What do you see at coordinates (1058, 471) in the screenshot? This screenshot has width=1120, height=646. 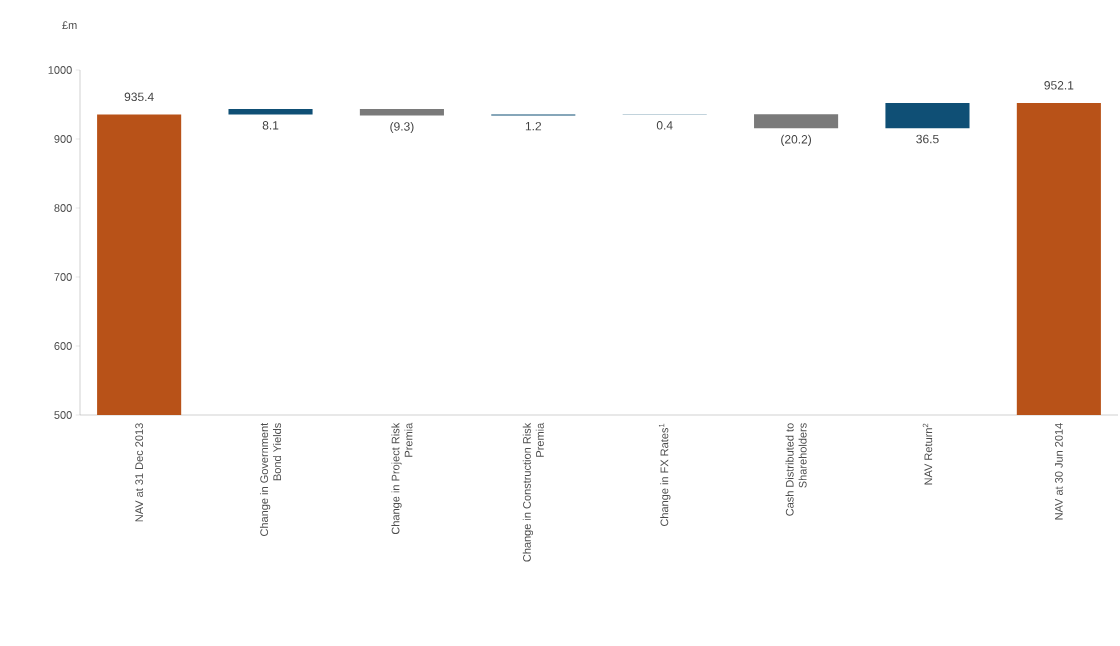 I see `x-tick-label: NAV at 30 Jun 2014` at bounding box center [1058, 471].